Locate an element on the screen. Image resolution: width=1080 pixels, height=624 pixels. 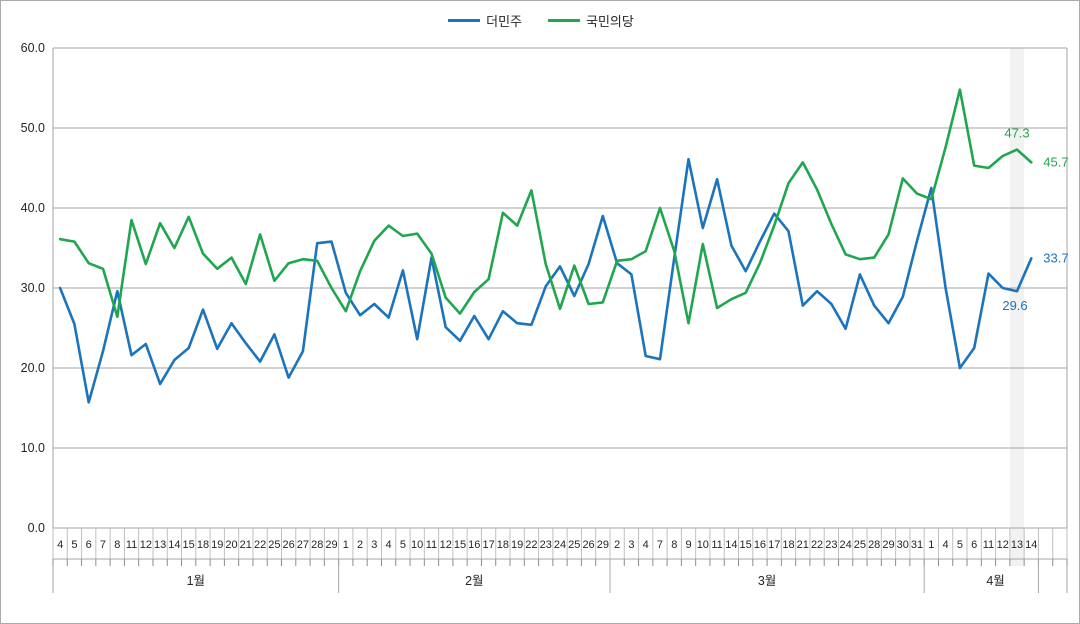
y-tick-label: 40.0 is located at coordinates (33, 208).